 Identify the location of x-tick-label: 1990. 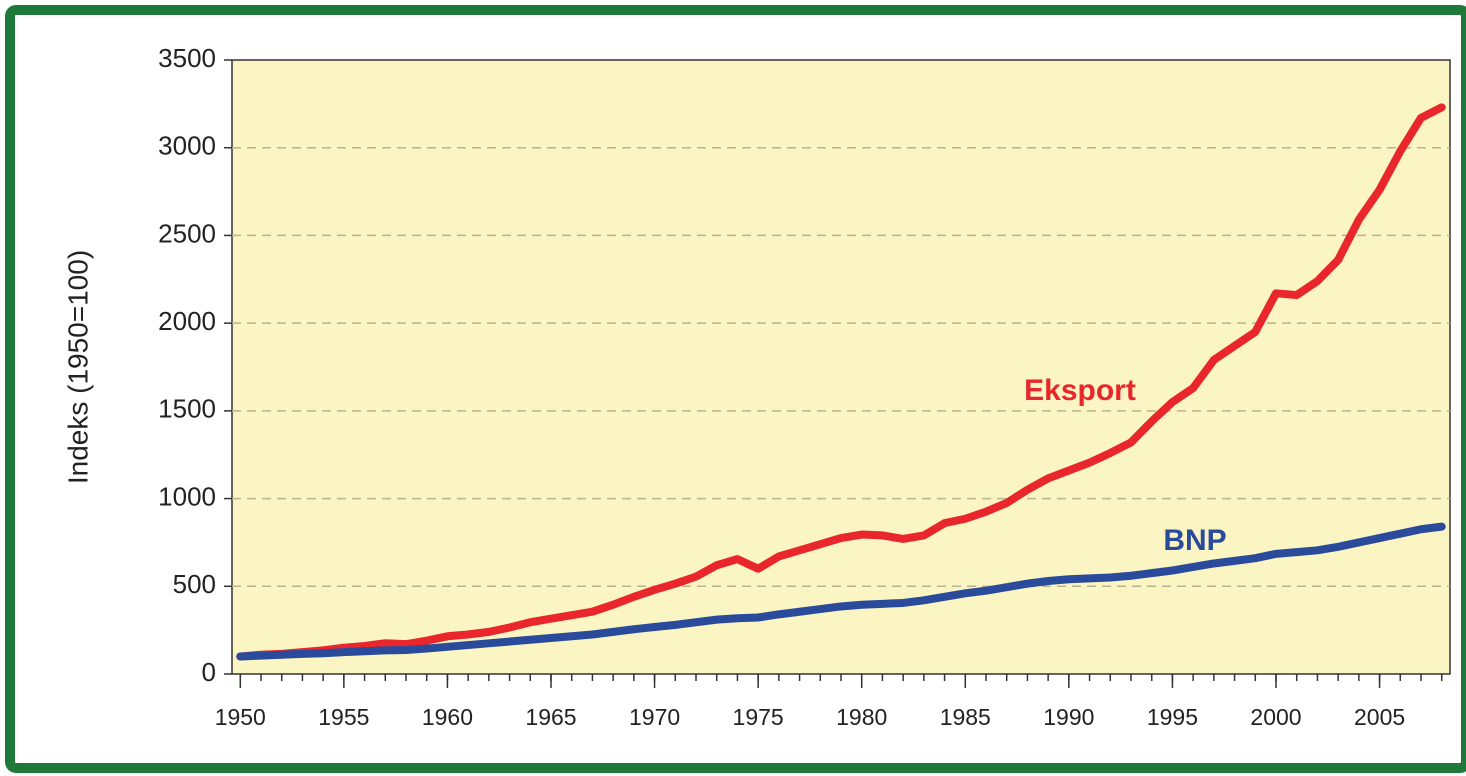
(1068, 717).